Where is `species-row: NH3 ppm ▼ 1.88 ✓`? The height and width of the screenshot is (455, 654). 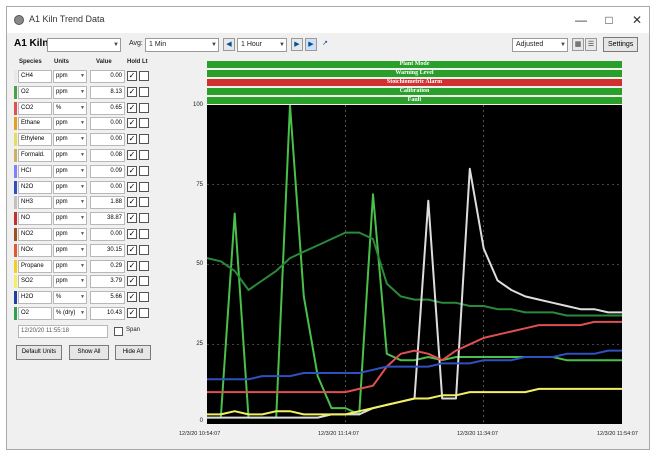 species-row: NH3 ppm ▼ 1.88 ✓ is located at coordinates (87, 202).